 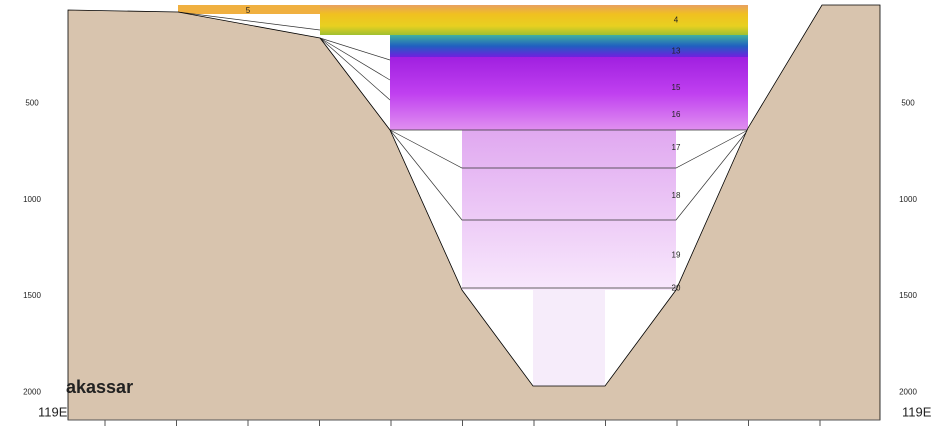 What do you see at coordinates (676, 255) in the screenshot?
I see `layer-label: 19` at bounding box center [676, 255].